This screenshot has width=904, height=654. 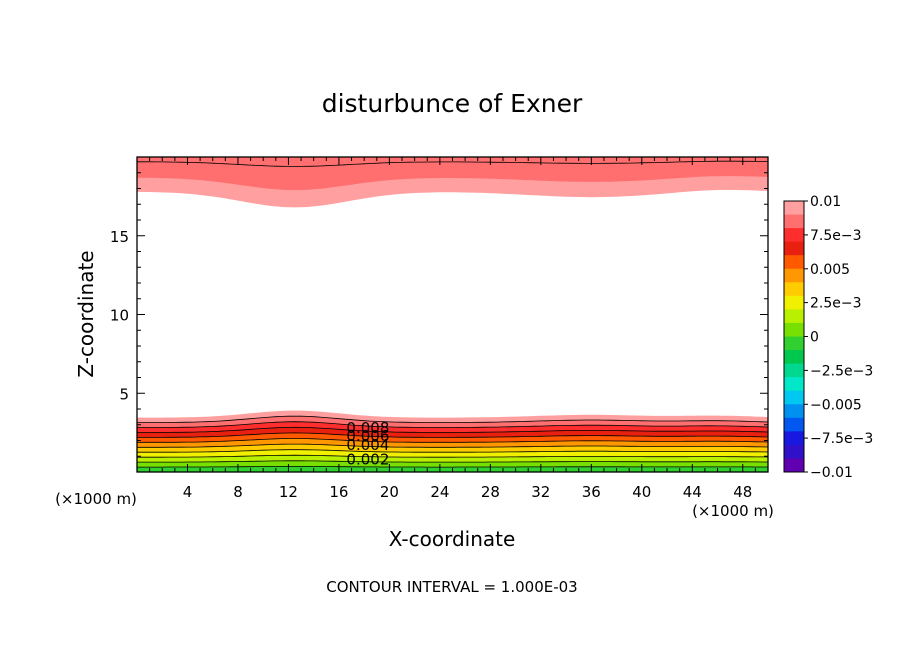 I want to click on x-tick-label: 12, so click(x=288, y=492).